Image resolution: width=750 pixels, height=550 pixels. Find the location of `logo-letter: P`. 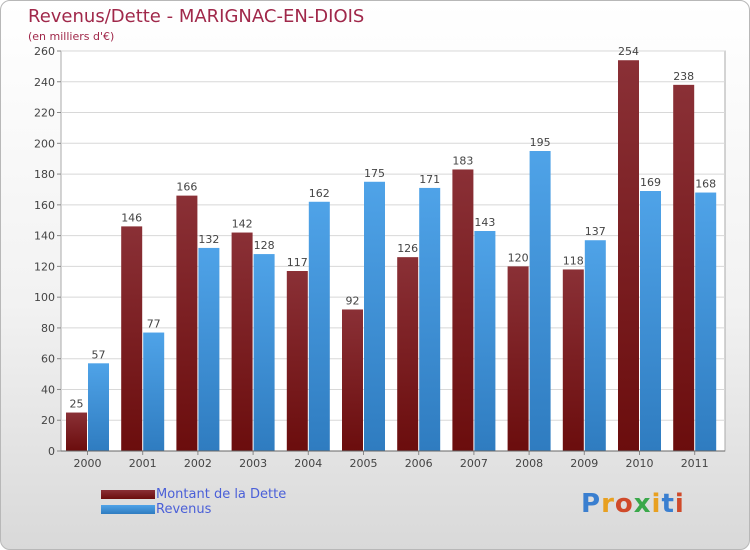

logo-letter: P is located at coordinates (591, 504).